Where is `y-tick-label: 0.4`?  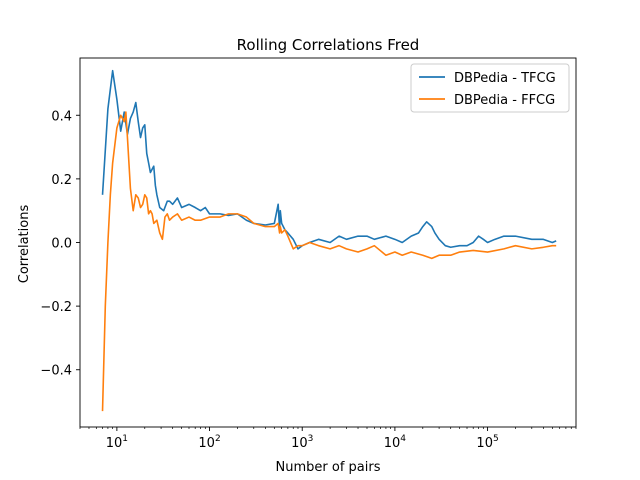 y-tick-label: 0.4 is located at coordinates (61, 116).